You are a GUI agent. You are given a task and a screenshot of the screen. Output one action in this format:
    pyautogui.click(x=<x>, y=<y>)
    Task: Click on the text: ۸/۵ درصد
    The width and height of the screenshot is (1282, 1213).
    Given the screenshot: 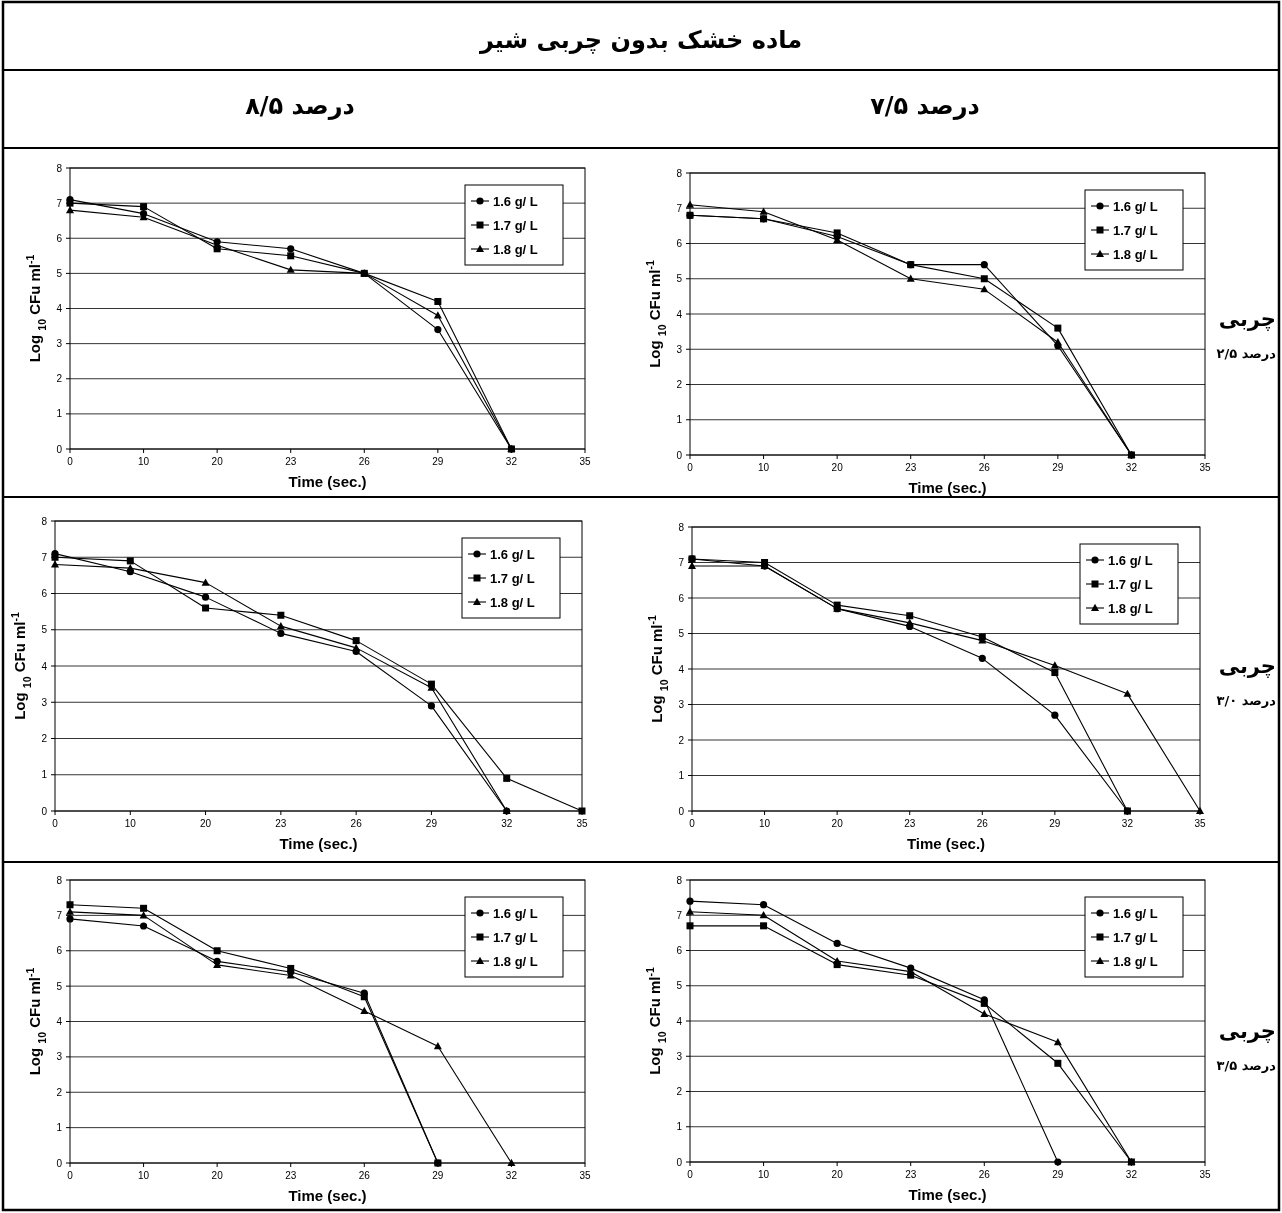 What is the action you would take?
    pyautogui.click(x=300, y=106)
    